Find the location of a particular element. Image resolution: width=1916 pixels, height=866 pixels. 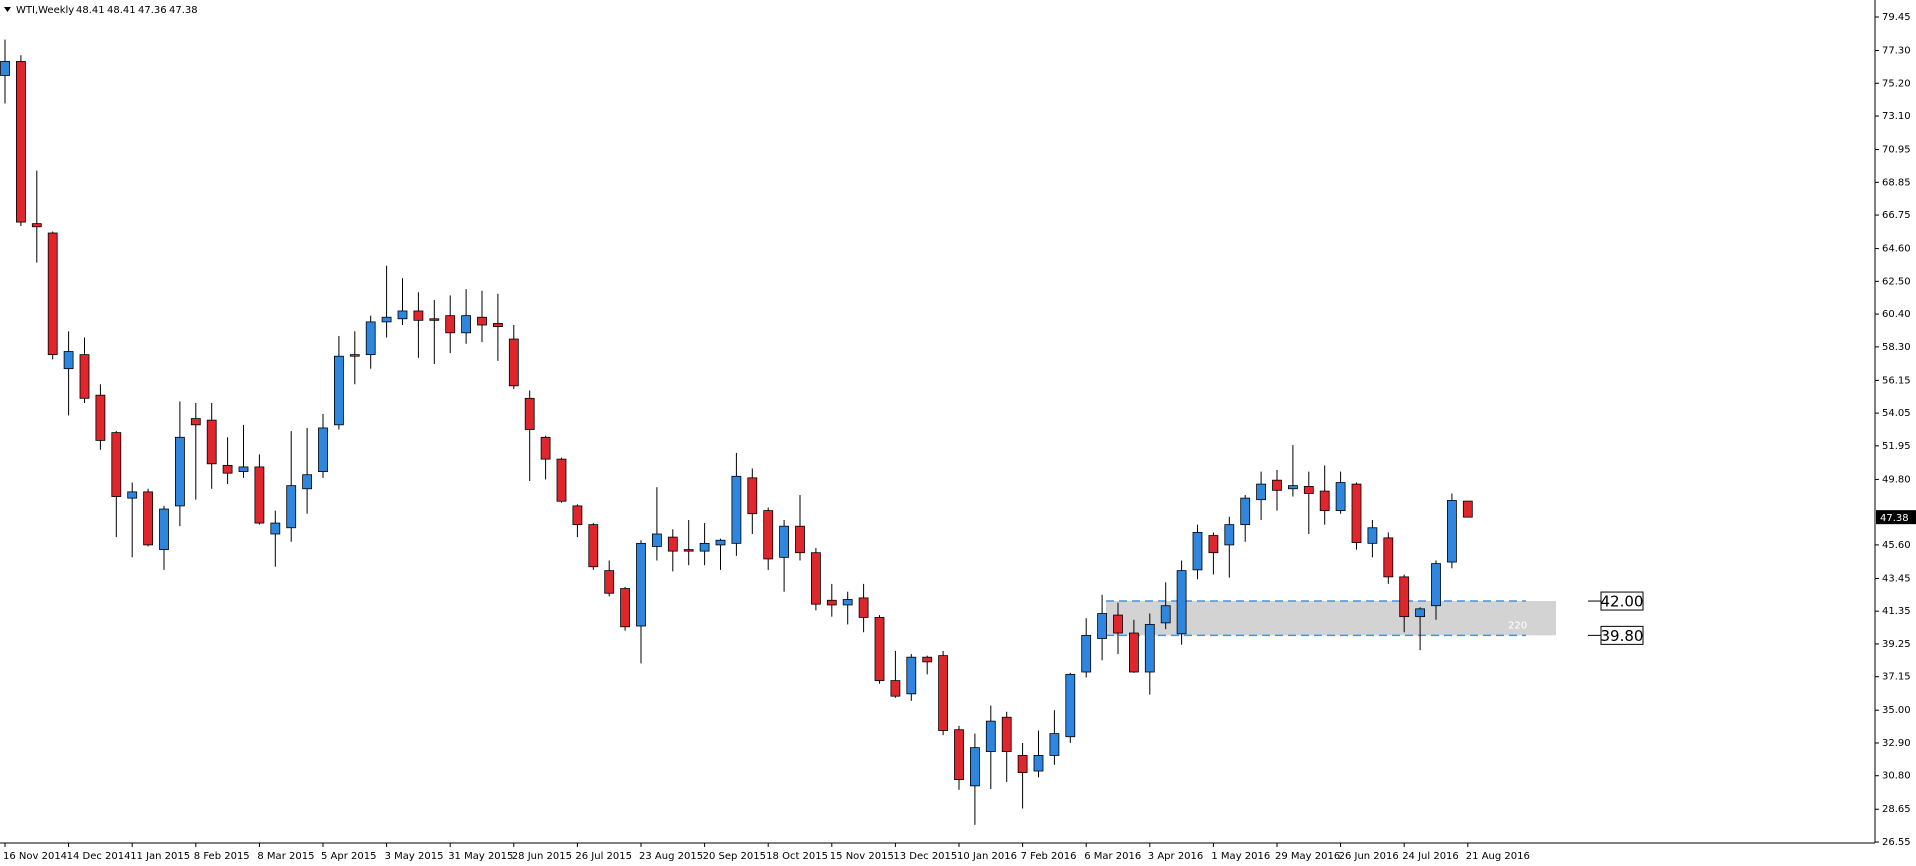

x-tick-label: 3 Apr 2016 is located at coordinates (1175, 856).